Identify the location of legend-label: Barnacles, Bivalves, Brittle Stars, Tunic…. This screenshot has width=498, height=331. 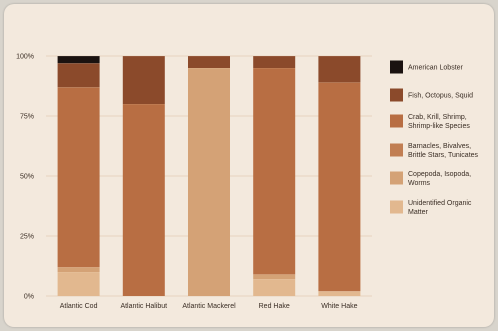
(443, 151).